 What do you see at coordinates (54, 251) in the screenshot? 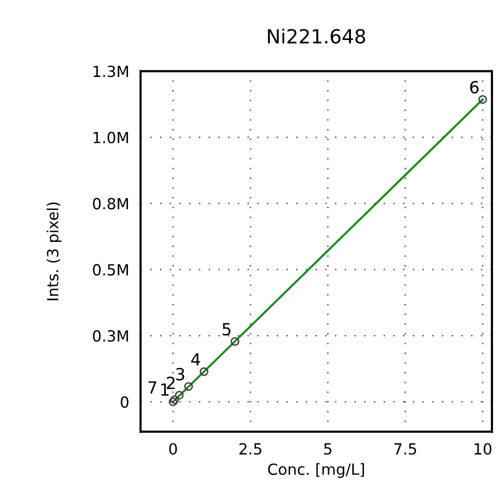
I see `y-axis-title: Ints. (3 pixel)` at bounding box center [54, 251].